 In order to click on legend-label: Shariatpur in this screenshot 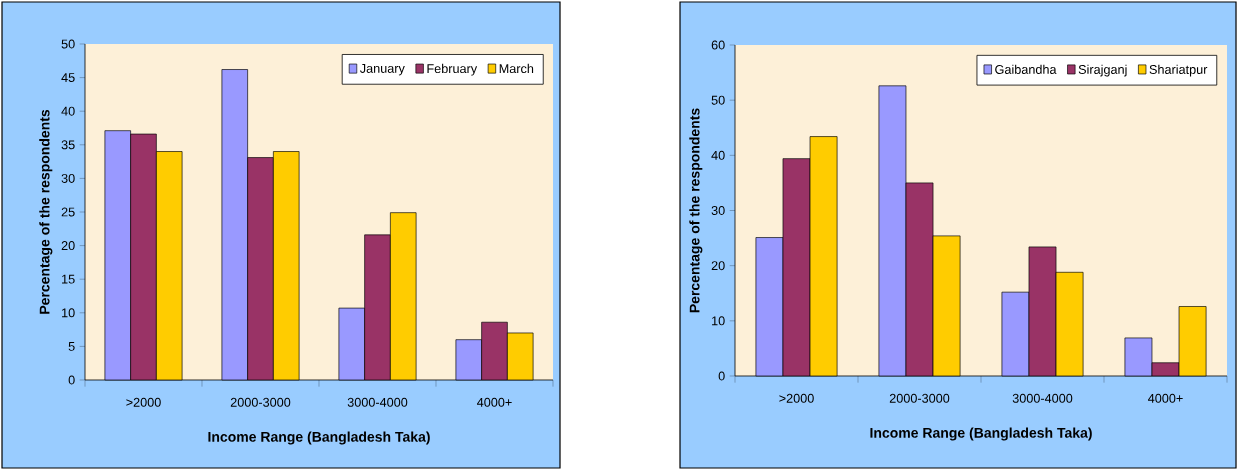, I will do `click(1178, 70)`.